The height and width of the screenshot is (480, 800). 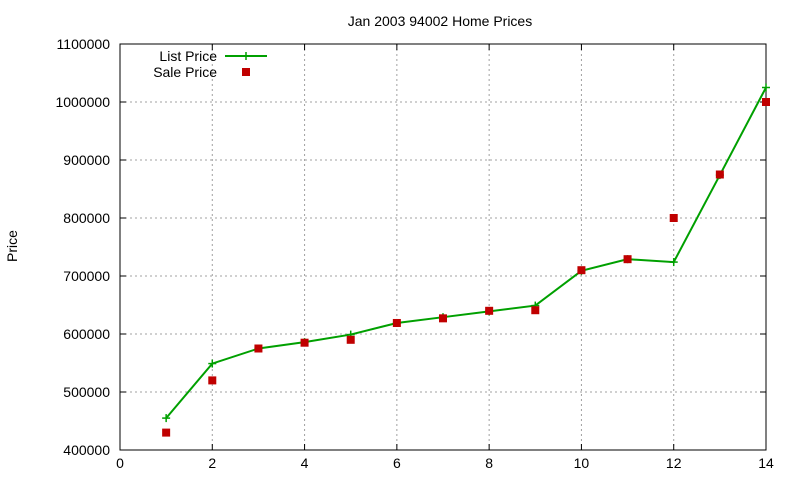 What do you see at coordinates (86, 276) in the screenshot?
I see `y-tick-label: 700000` at bounding box center [86, 276].